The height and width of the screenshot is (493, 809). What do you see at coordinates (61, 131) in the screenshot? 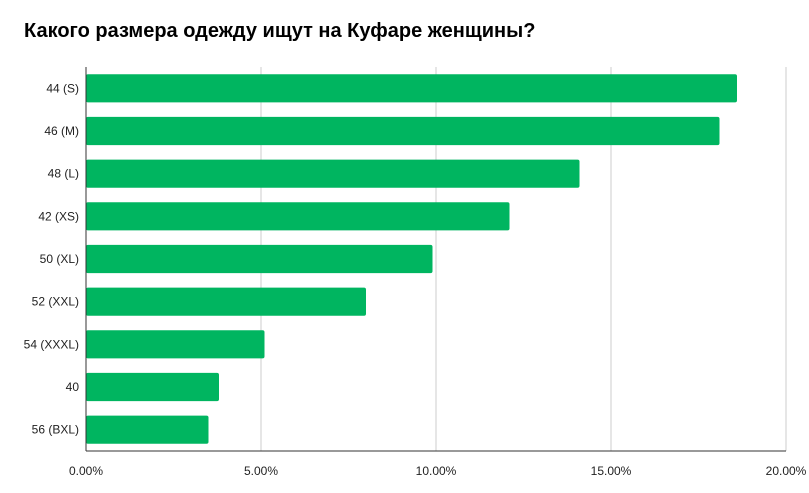
I see `y-tick-label: 46 (M)` at bounding box center [61, 131].